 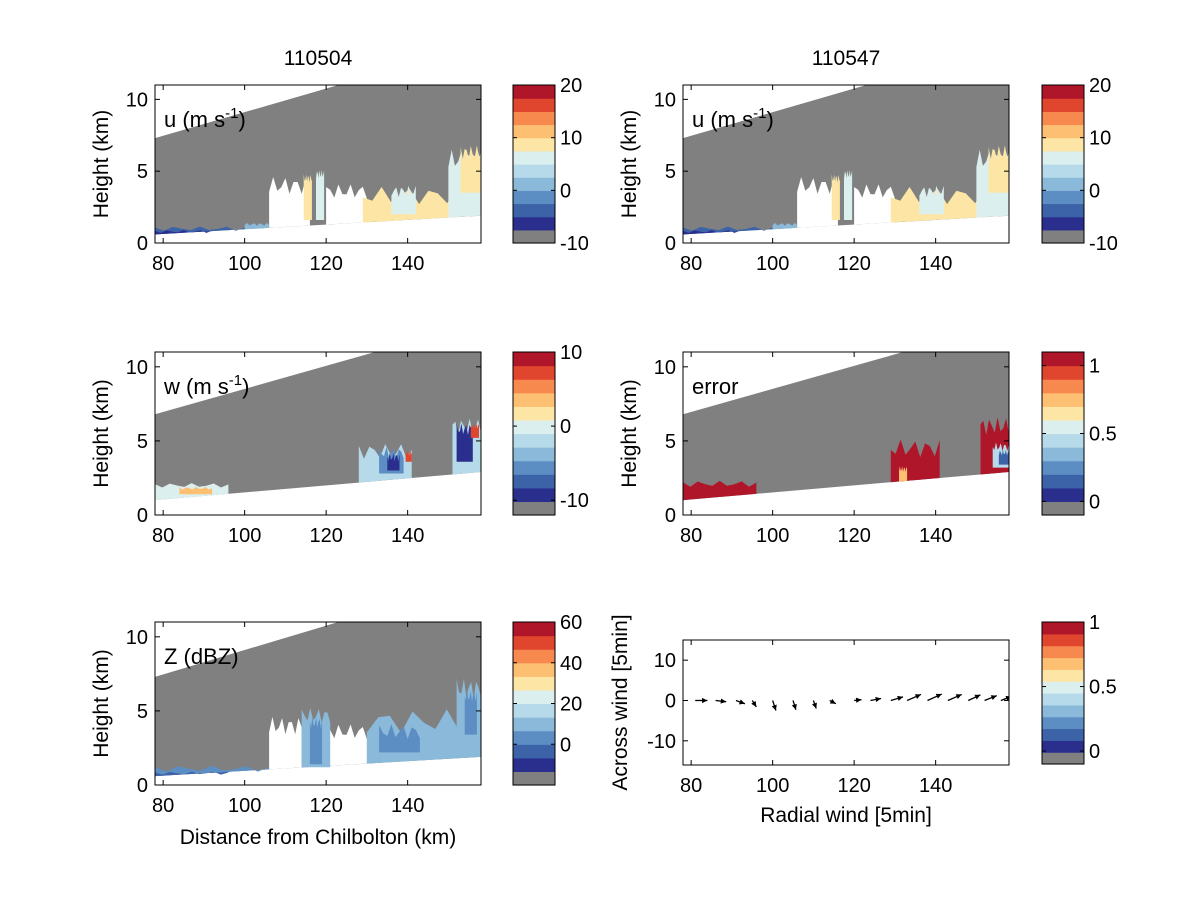 What do you see at coordinates (574, 501) in the screenshot?
I see `colorbar-tick-label: -10` at bounding box center [574, 501].